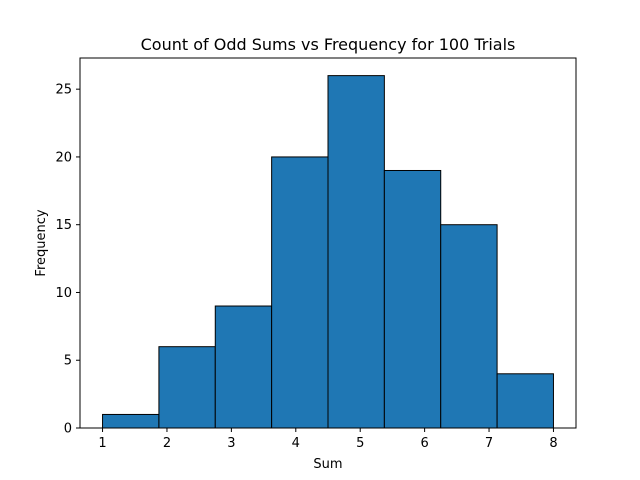 This screenshot has height=480, width=640. I want to click on x-axis-ticks: 1 2 3 4 5 6 7 8, so click(328, 439).